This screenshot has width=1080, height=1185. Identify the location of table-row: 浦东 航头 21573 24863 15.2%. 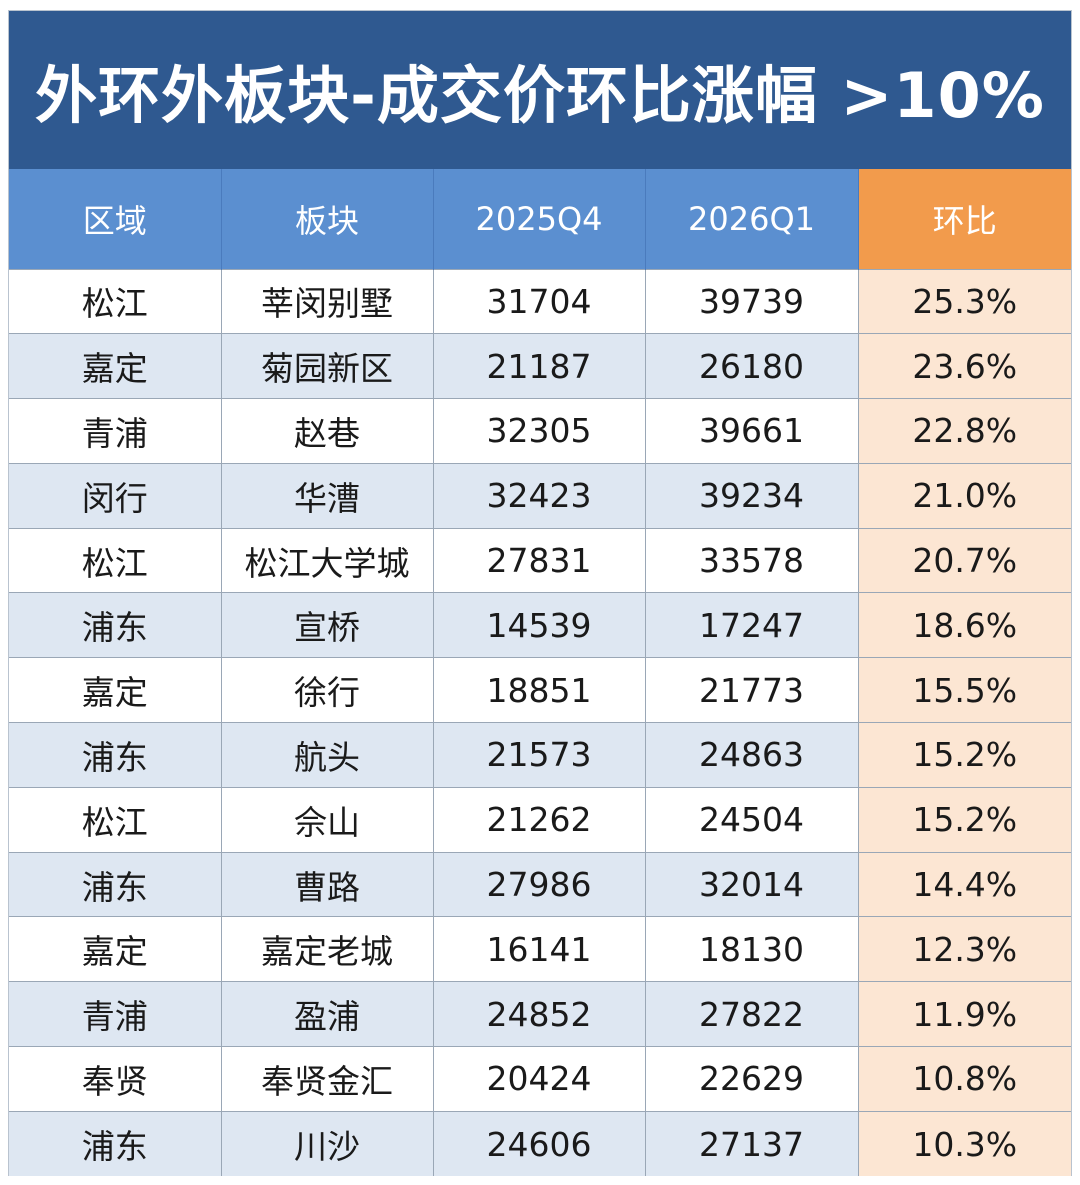
(540, 755).